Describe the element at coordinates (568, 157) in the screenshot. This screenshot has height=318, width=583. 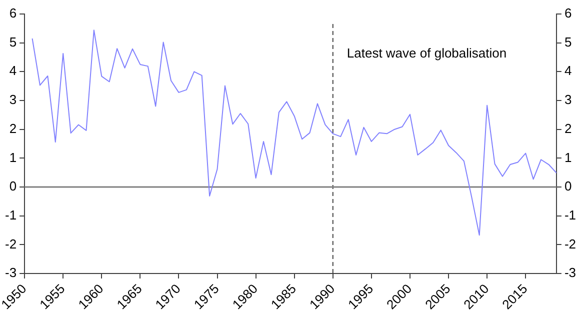
I see `y2-tick-label: 1` at that location.